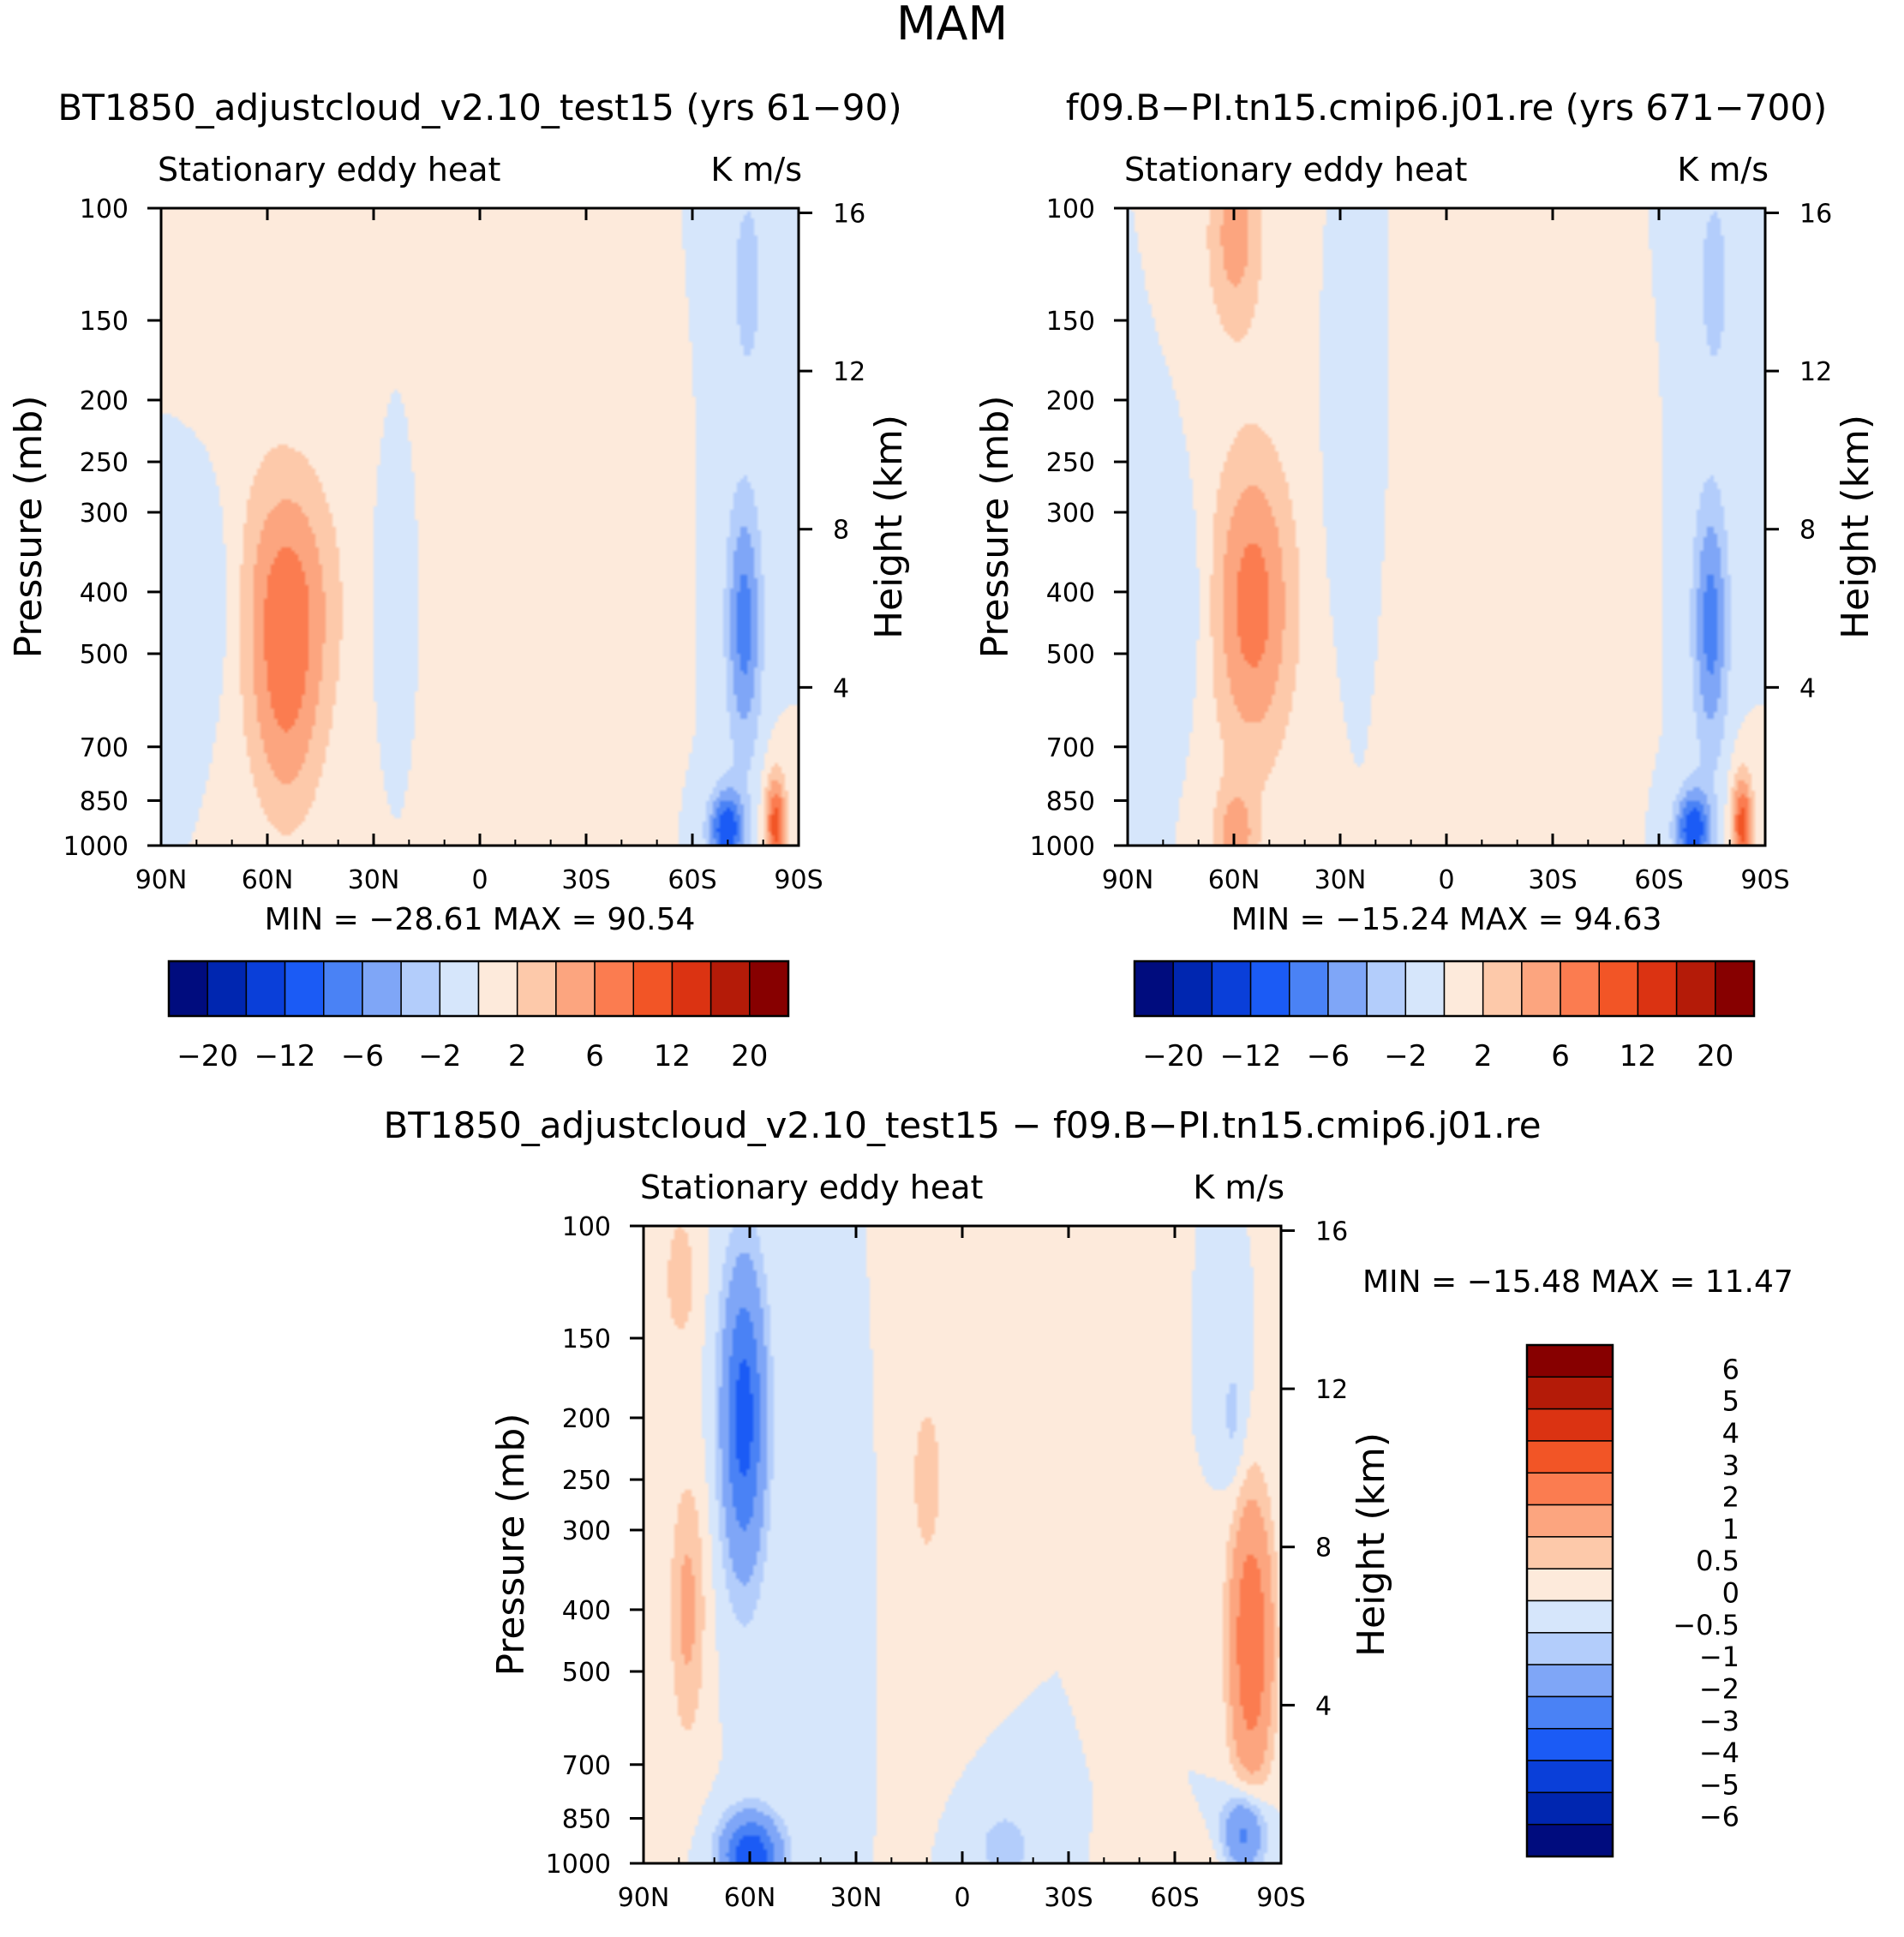 Image resolution: width=1904 pixels, height=1937 pixels. I want to click on x-tick-label: 90N, so click(1128, 880).